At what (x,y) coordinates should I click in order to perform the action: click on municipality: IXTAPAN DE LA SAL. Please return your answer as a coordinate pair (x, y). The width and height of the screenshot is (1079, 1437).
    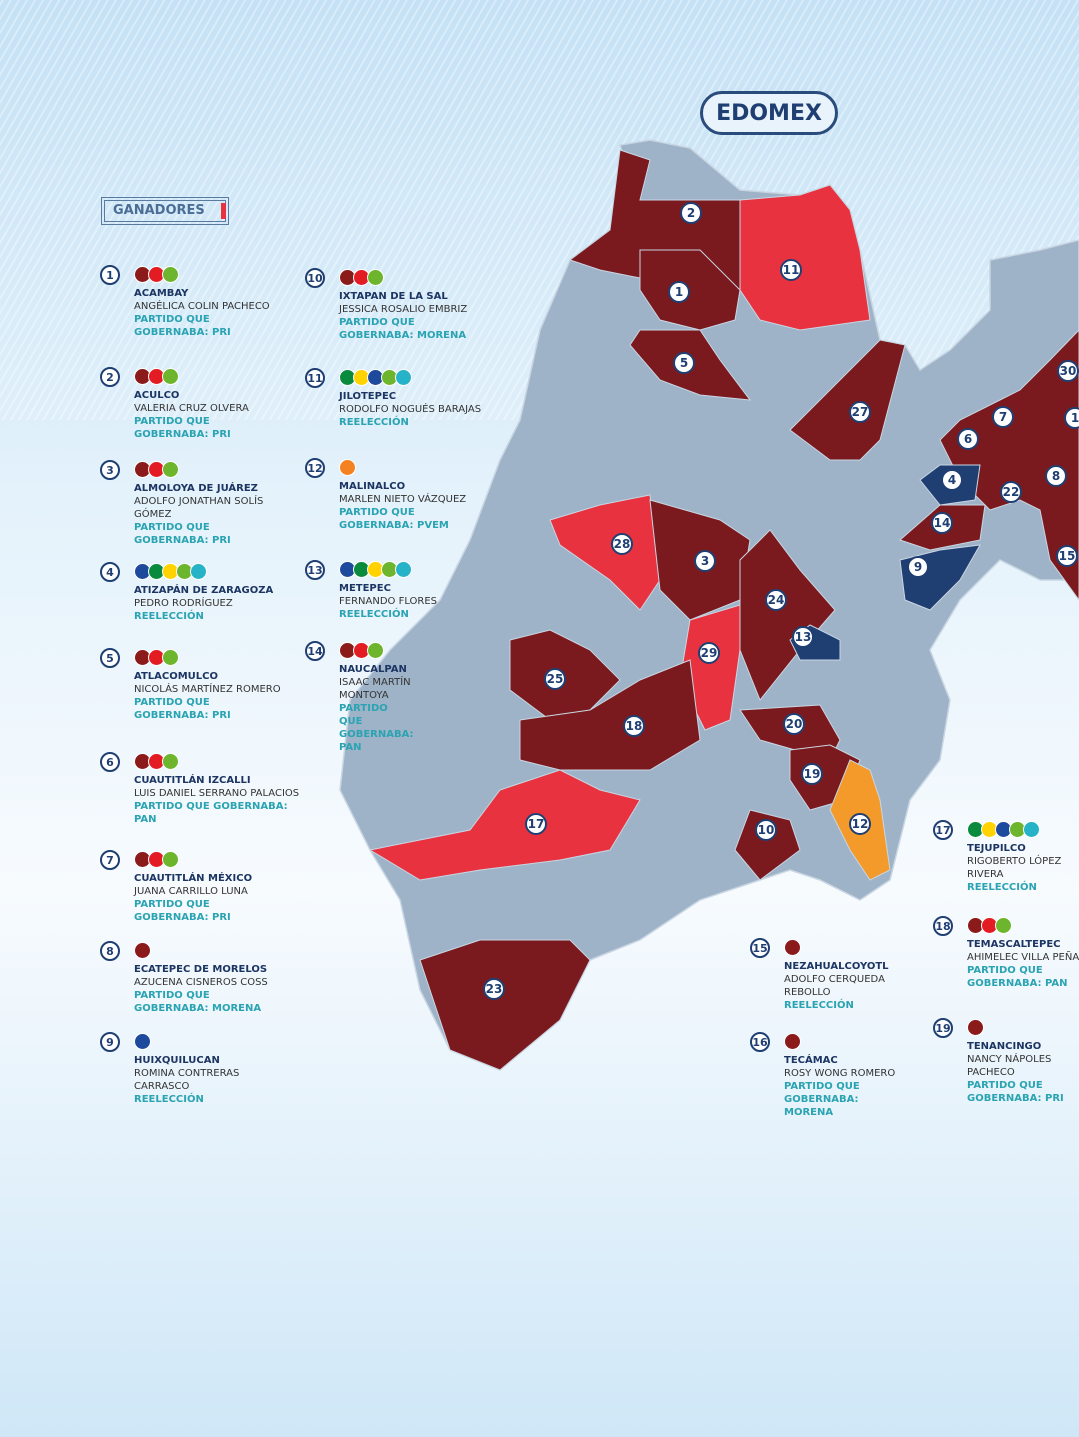
    Looking at the image, I should click on (393, 296).